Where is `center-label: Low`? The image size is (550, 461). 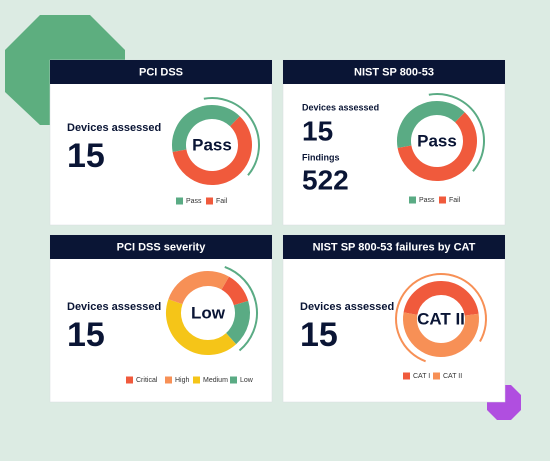
center-label: Low is located at coordinates (208, 312).